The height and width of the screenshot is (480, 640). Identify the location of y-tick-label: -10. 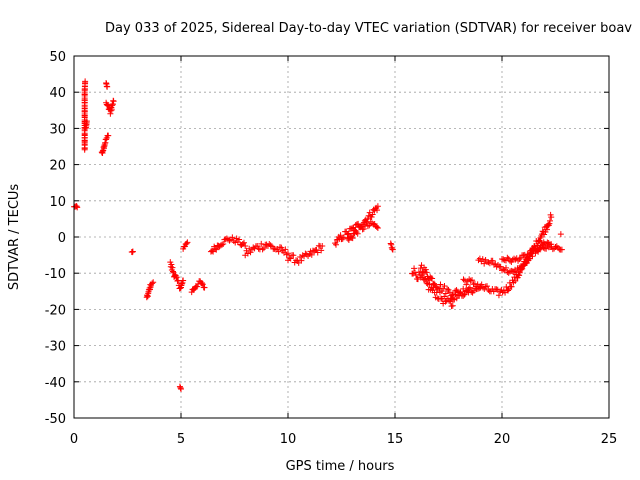
(55, 274).